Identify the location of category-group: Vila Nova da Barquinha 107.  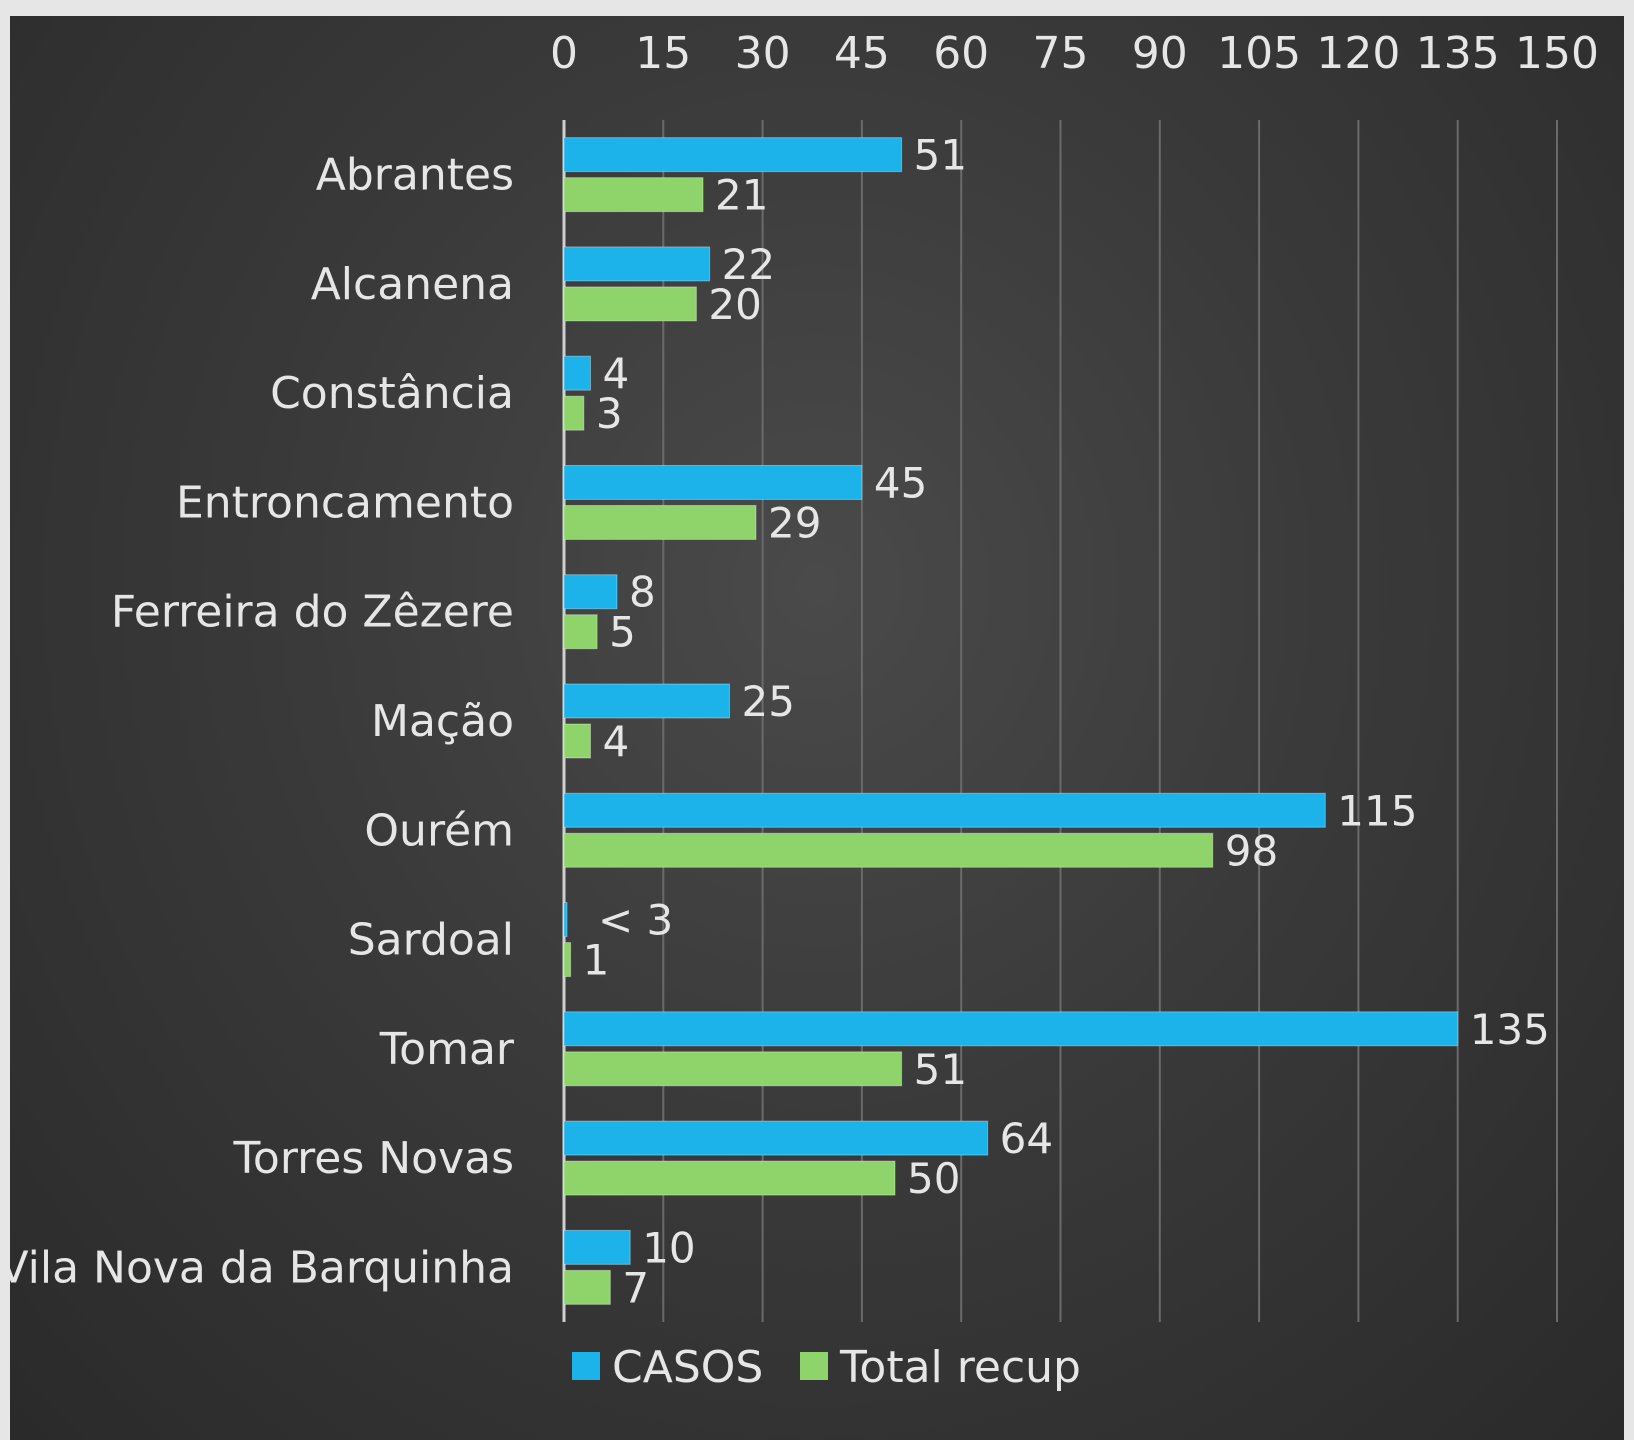
(348, 1267).